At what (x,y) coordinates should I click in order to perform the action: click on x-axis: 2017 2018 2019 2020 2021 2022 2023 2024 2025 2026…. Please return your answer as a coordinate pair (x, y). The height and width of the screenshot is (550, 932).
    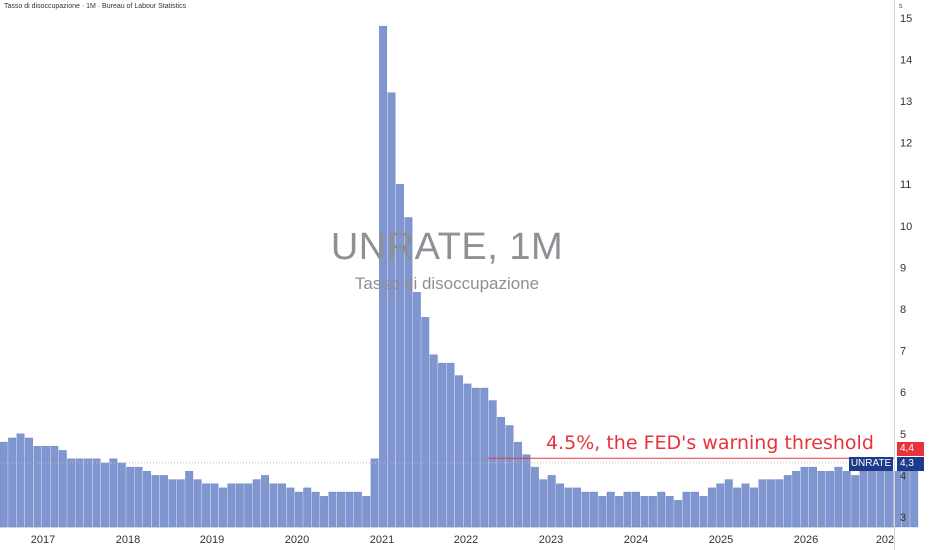
    Looking at the image, I should click on (462, 540).